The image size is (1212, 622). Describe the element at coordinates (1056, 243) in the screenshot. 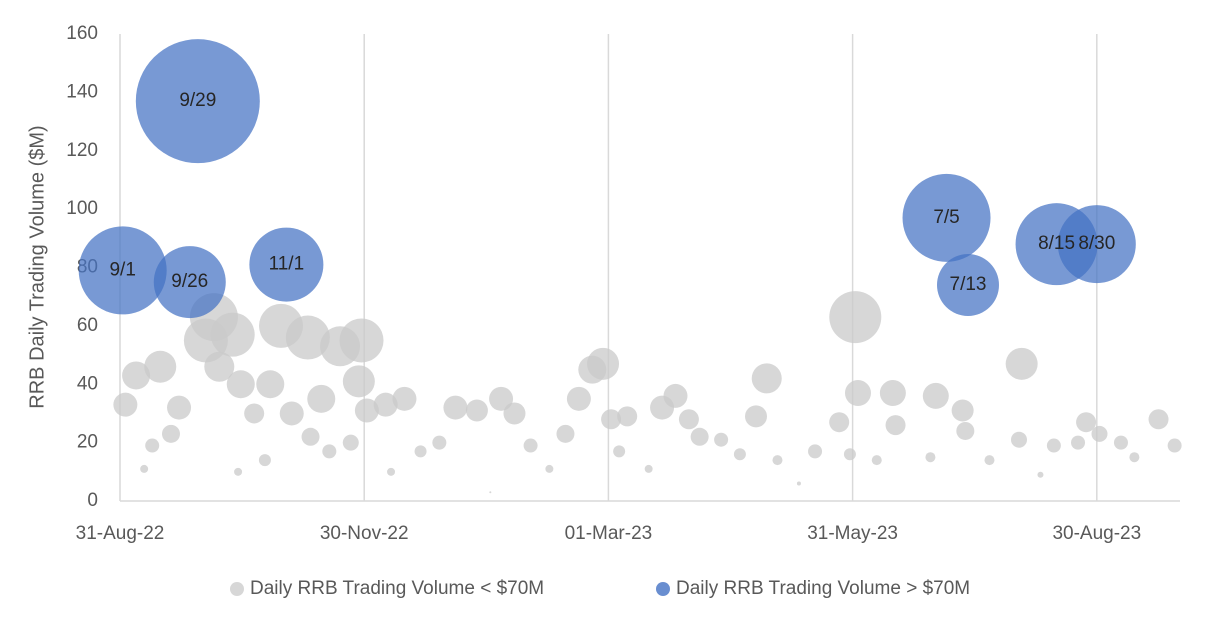

I see `bubble-label: 8/15` at that location.